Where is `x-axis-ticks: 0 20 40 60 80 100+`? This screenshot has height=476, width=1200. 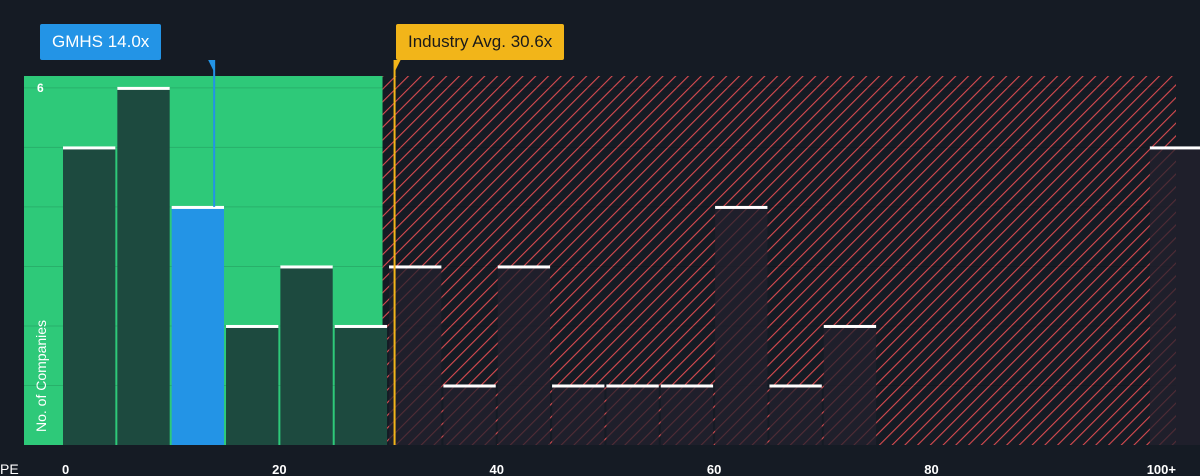 x-axis-ticks: 0 20 40 60 80 100+ is located at coordinates (619, 469).